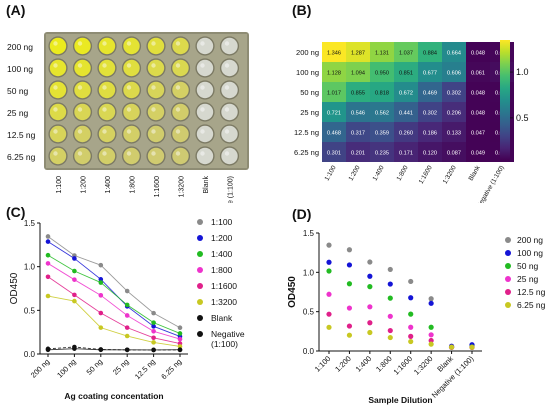 This screenshot has height=407, width=550. What do you see at coordinates (382, 114) in the screenshot?
I see `heatmap-cell-label: 0.562` at bounding box center [382, 114].